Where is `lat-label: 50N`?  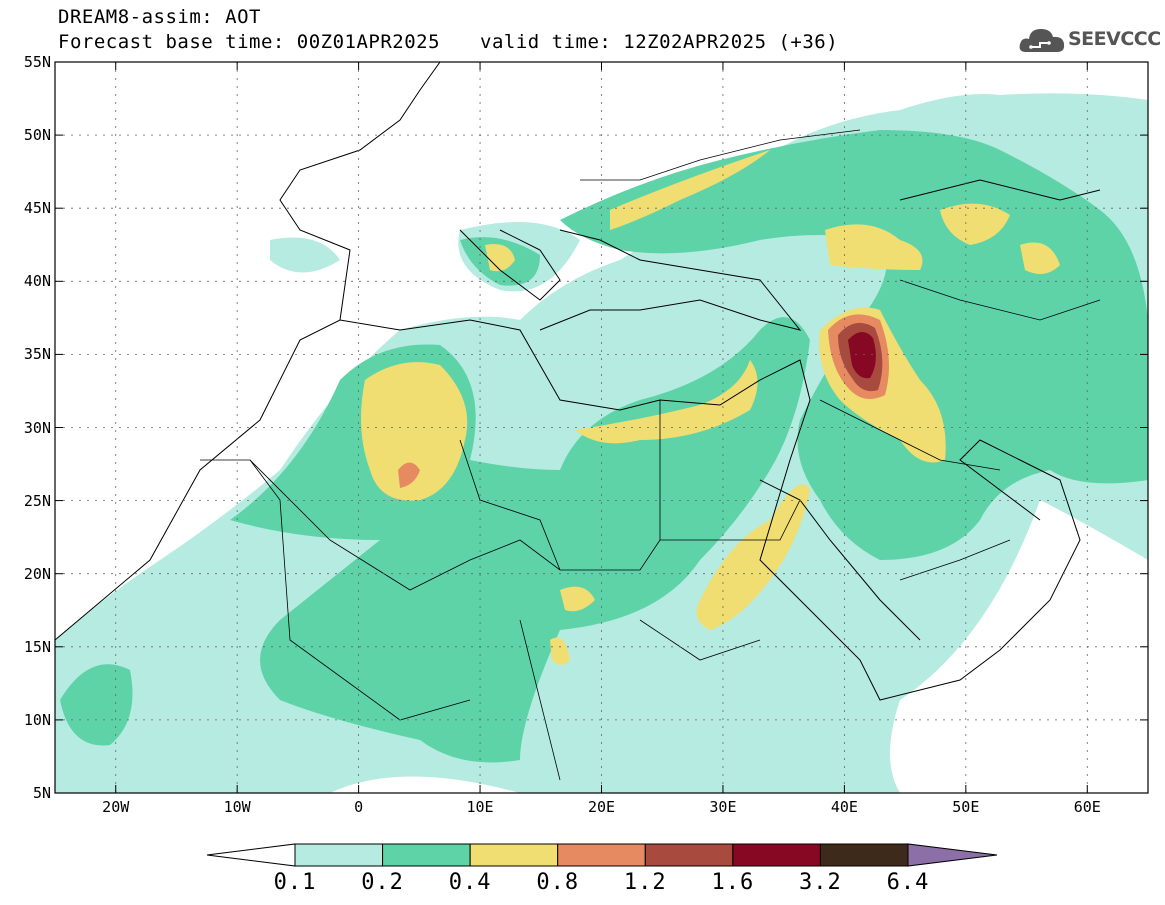 lat-label: 50N is located at coordinates (37, 135).